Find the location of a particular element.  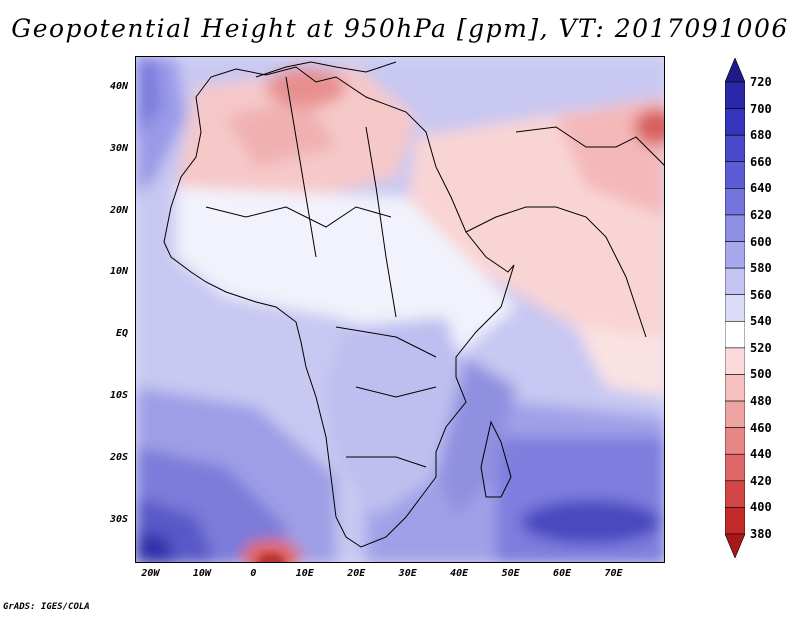

colorbar-tick-label: 680 is located at coordinates (761, 135).